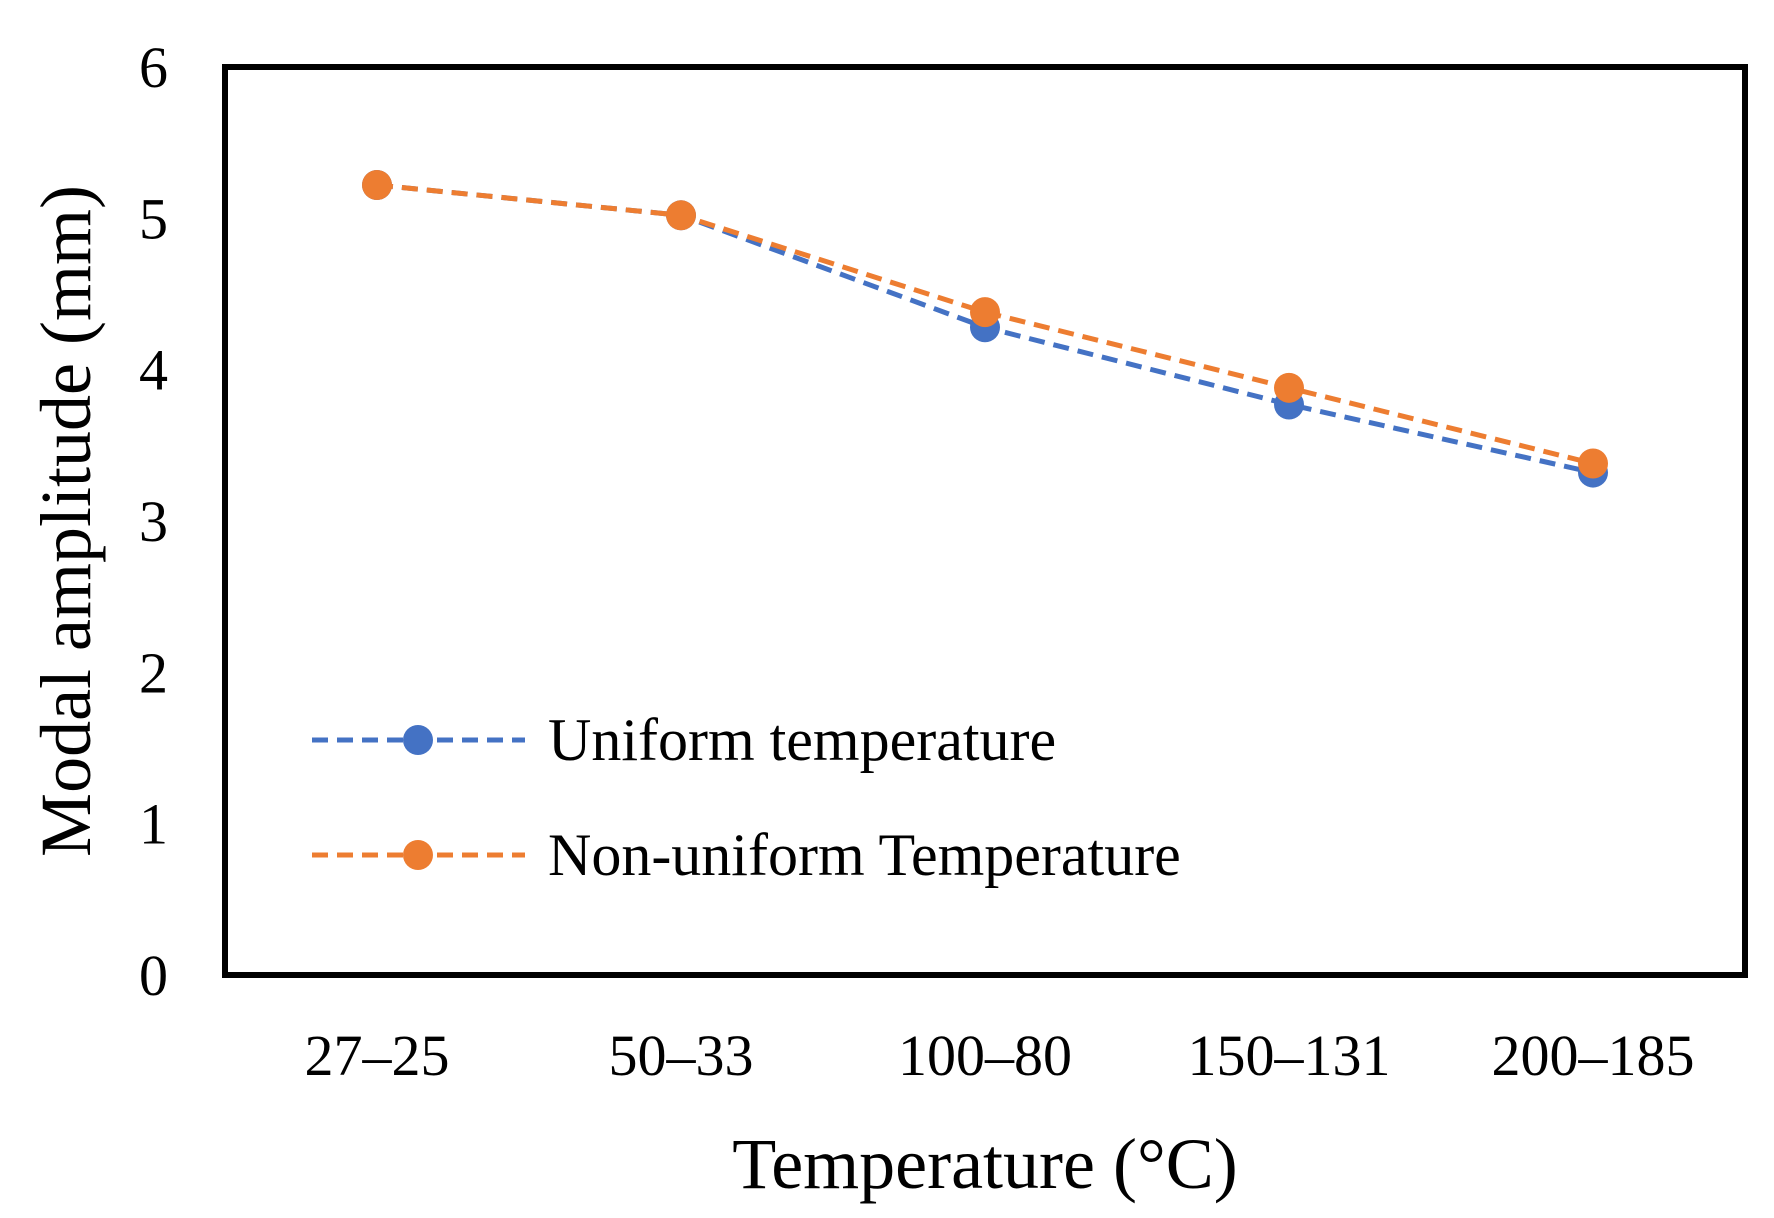 The image size is (1774, 1218). What do you see at coordinates (1593, 1055) in the screenshot?
I see `x-tick-label-4: 200–185` at bounding box center [1593, 1055].